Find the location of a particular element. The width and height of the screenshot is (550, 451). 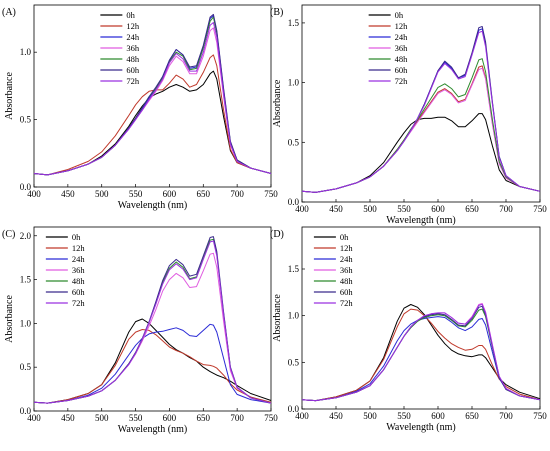

y-tick-label: 2.0 is located at coordinates (26, 236).